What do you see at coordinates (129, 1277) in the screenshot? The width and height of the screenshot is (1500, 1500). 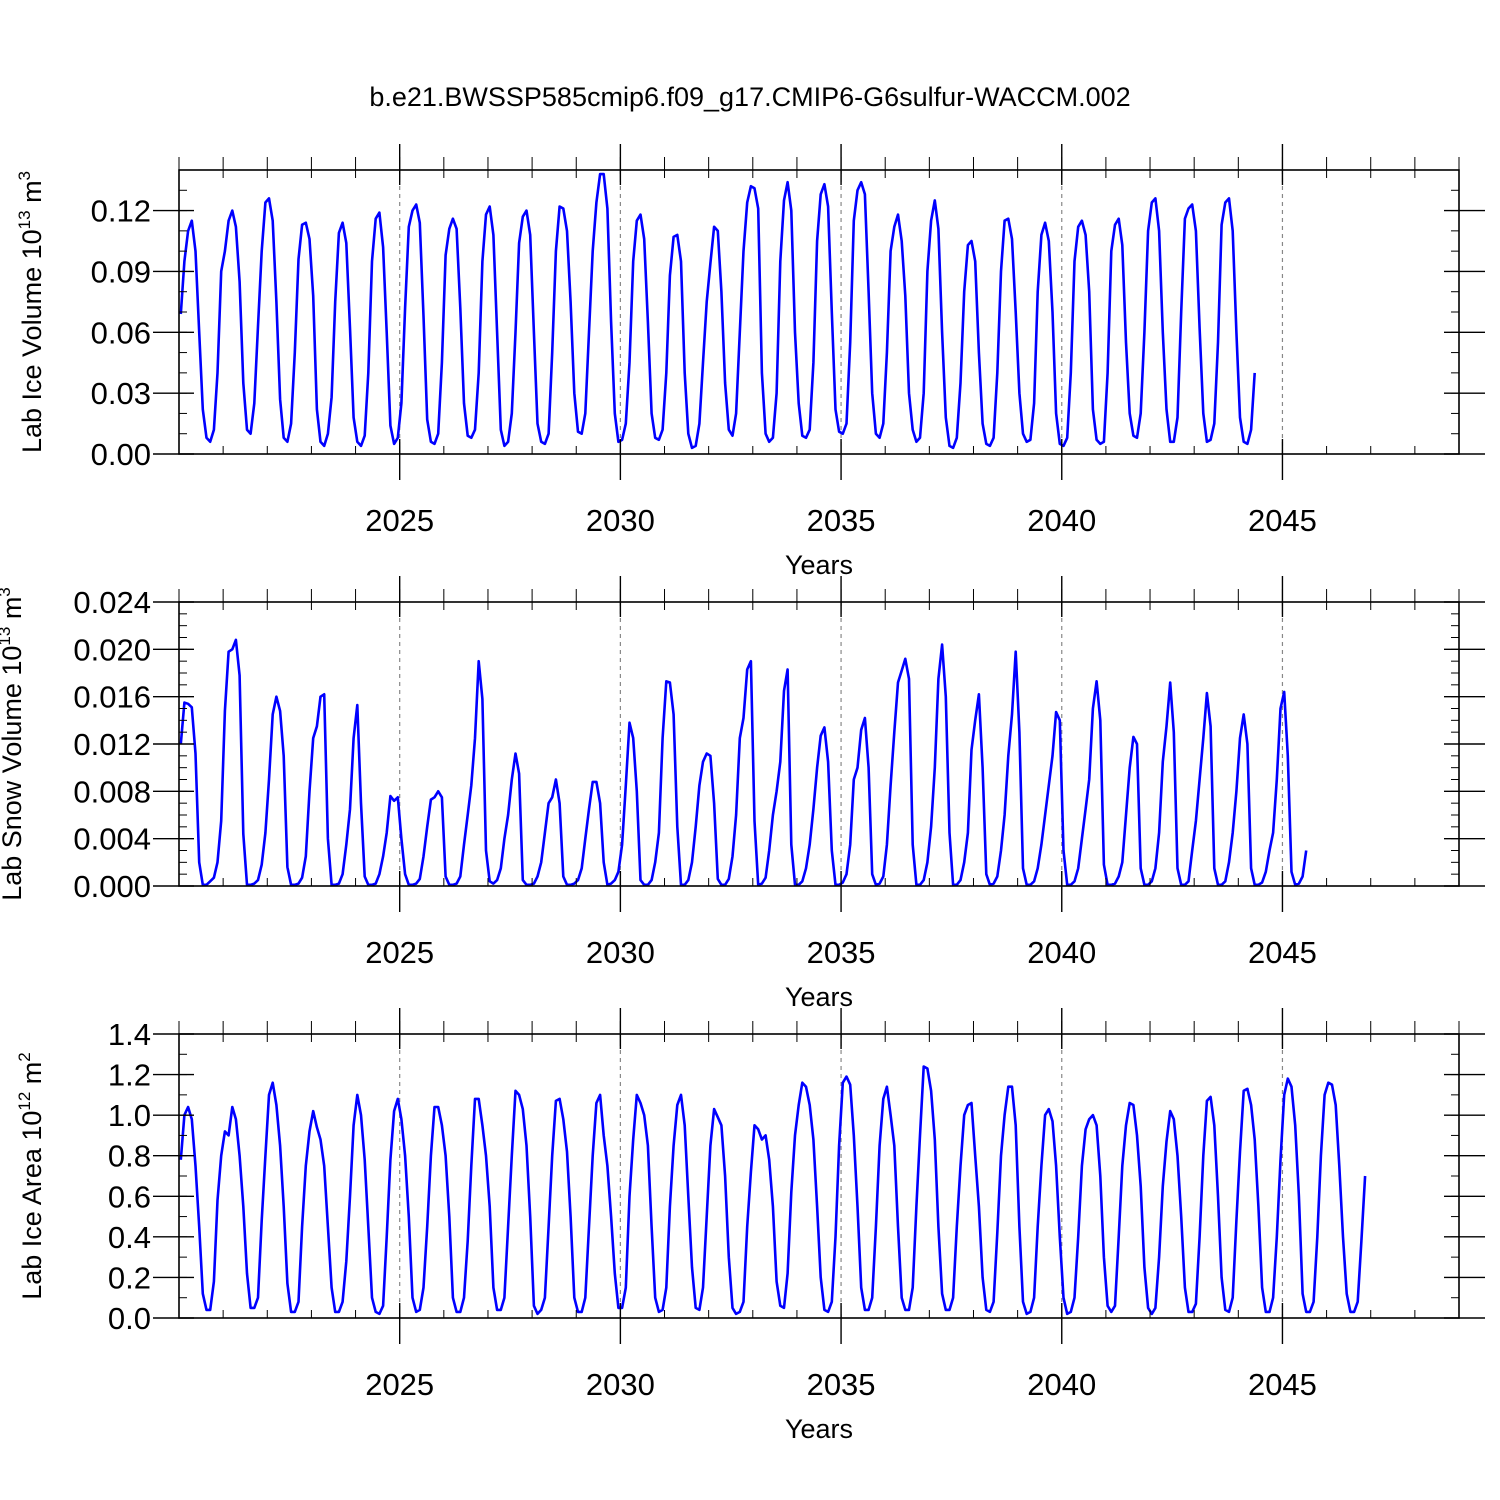 I see `y-tick-label: 0.2` at bounding box center [129, 1277].